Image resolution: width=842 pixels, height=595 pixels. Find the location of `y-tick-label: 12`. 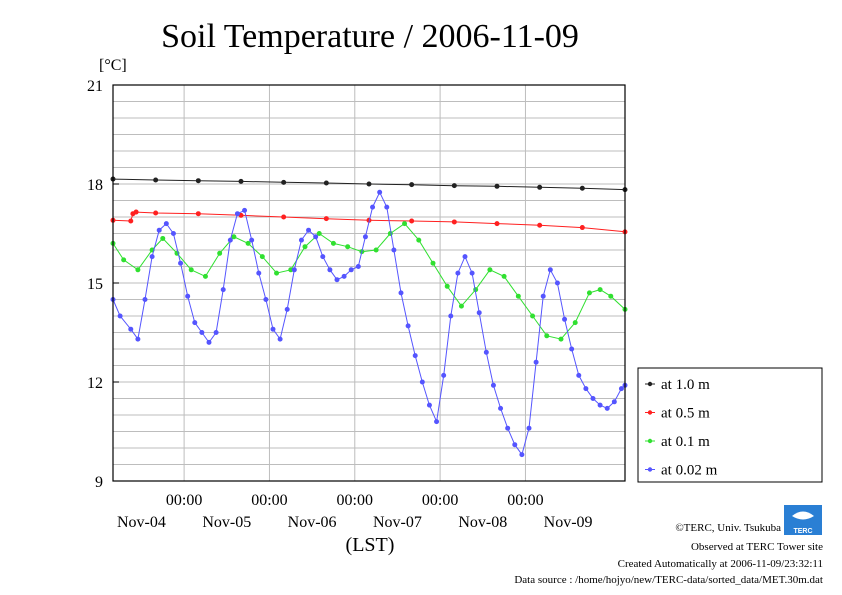

y-tick-label: 12 is located at coordinates (95, 383).